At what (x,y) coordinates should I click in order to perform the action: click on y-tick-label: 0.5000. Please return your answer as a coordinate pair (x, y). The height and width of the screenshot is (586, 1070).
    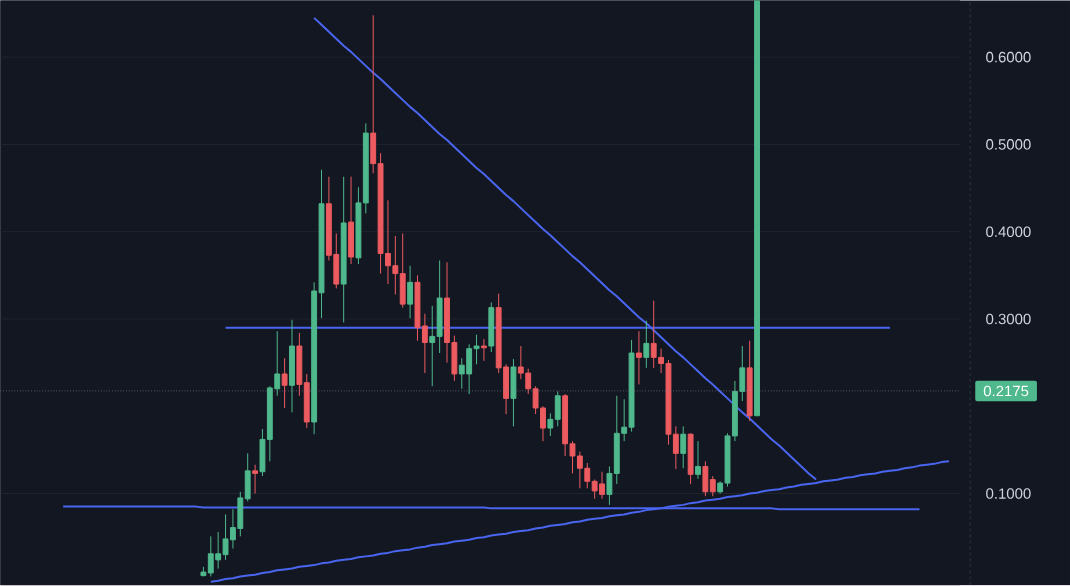
    Looking at the image, I should click on (1008, 144).